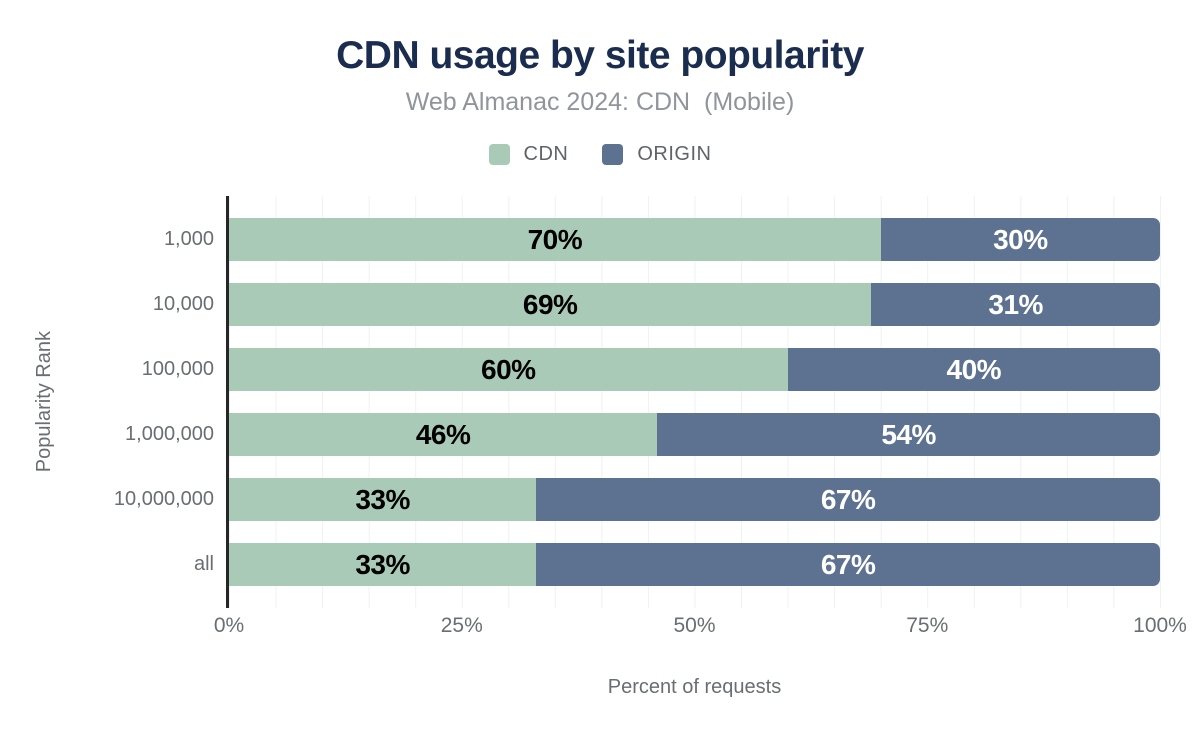 Image resolution: width=1200 pixels, height=742 pixels. I want to click on bar-row: 69% 31%, so click(694, 304).